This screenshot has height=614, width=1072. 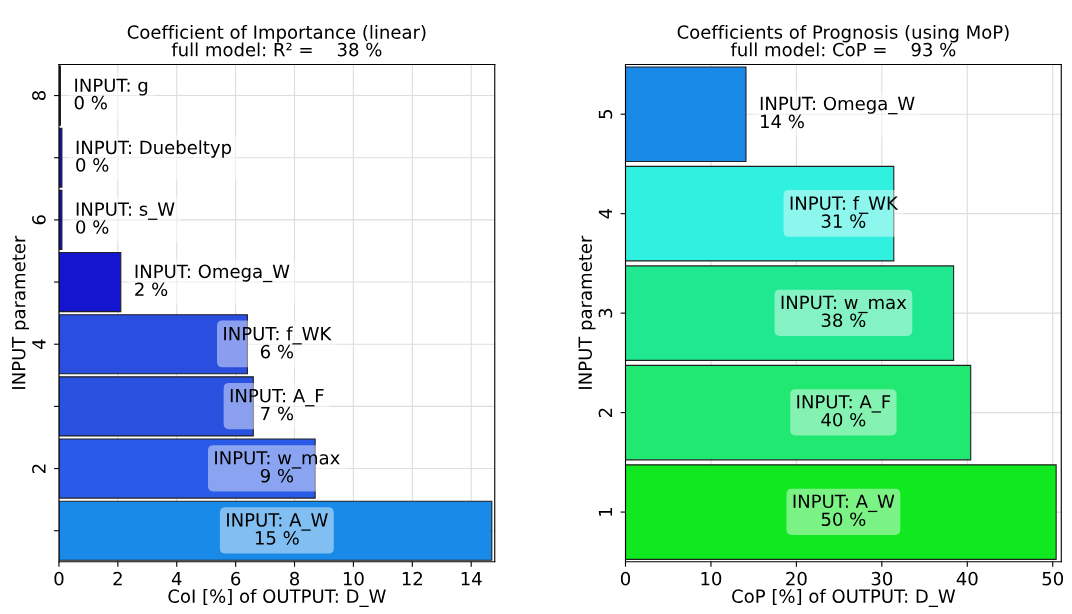 What do you see at coordinates (276, 40) in the screenshot?
I see `chart-title: Coefficient of Importance (linear) full model: R² = 38 %` at bounding box center [276, 40].